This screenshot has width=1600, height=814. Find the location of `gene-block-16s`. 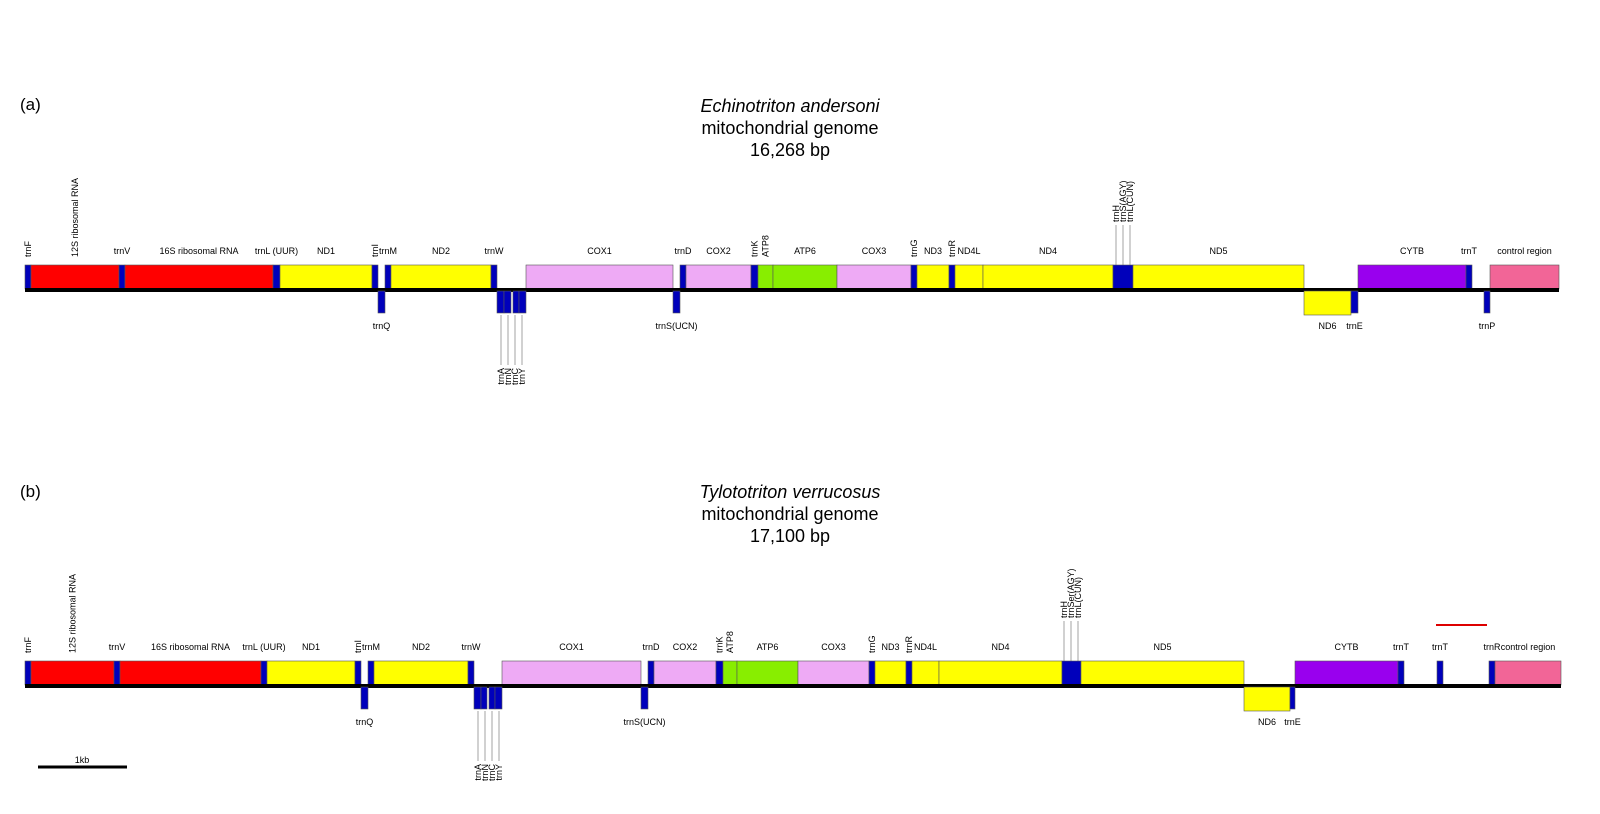

gene-block-16s is located at coordinates (190, 673).